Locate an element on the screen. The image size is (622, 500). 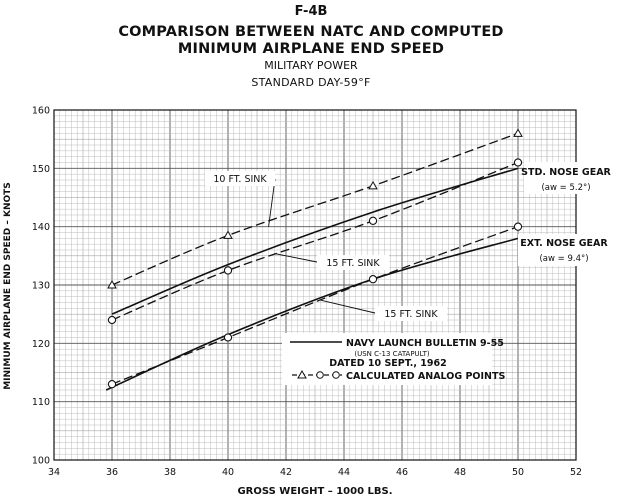
chart-subtitle-day: STANDARD DAY-59°F is located at coordinates (311, 82).